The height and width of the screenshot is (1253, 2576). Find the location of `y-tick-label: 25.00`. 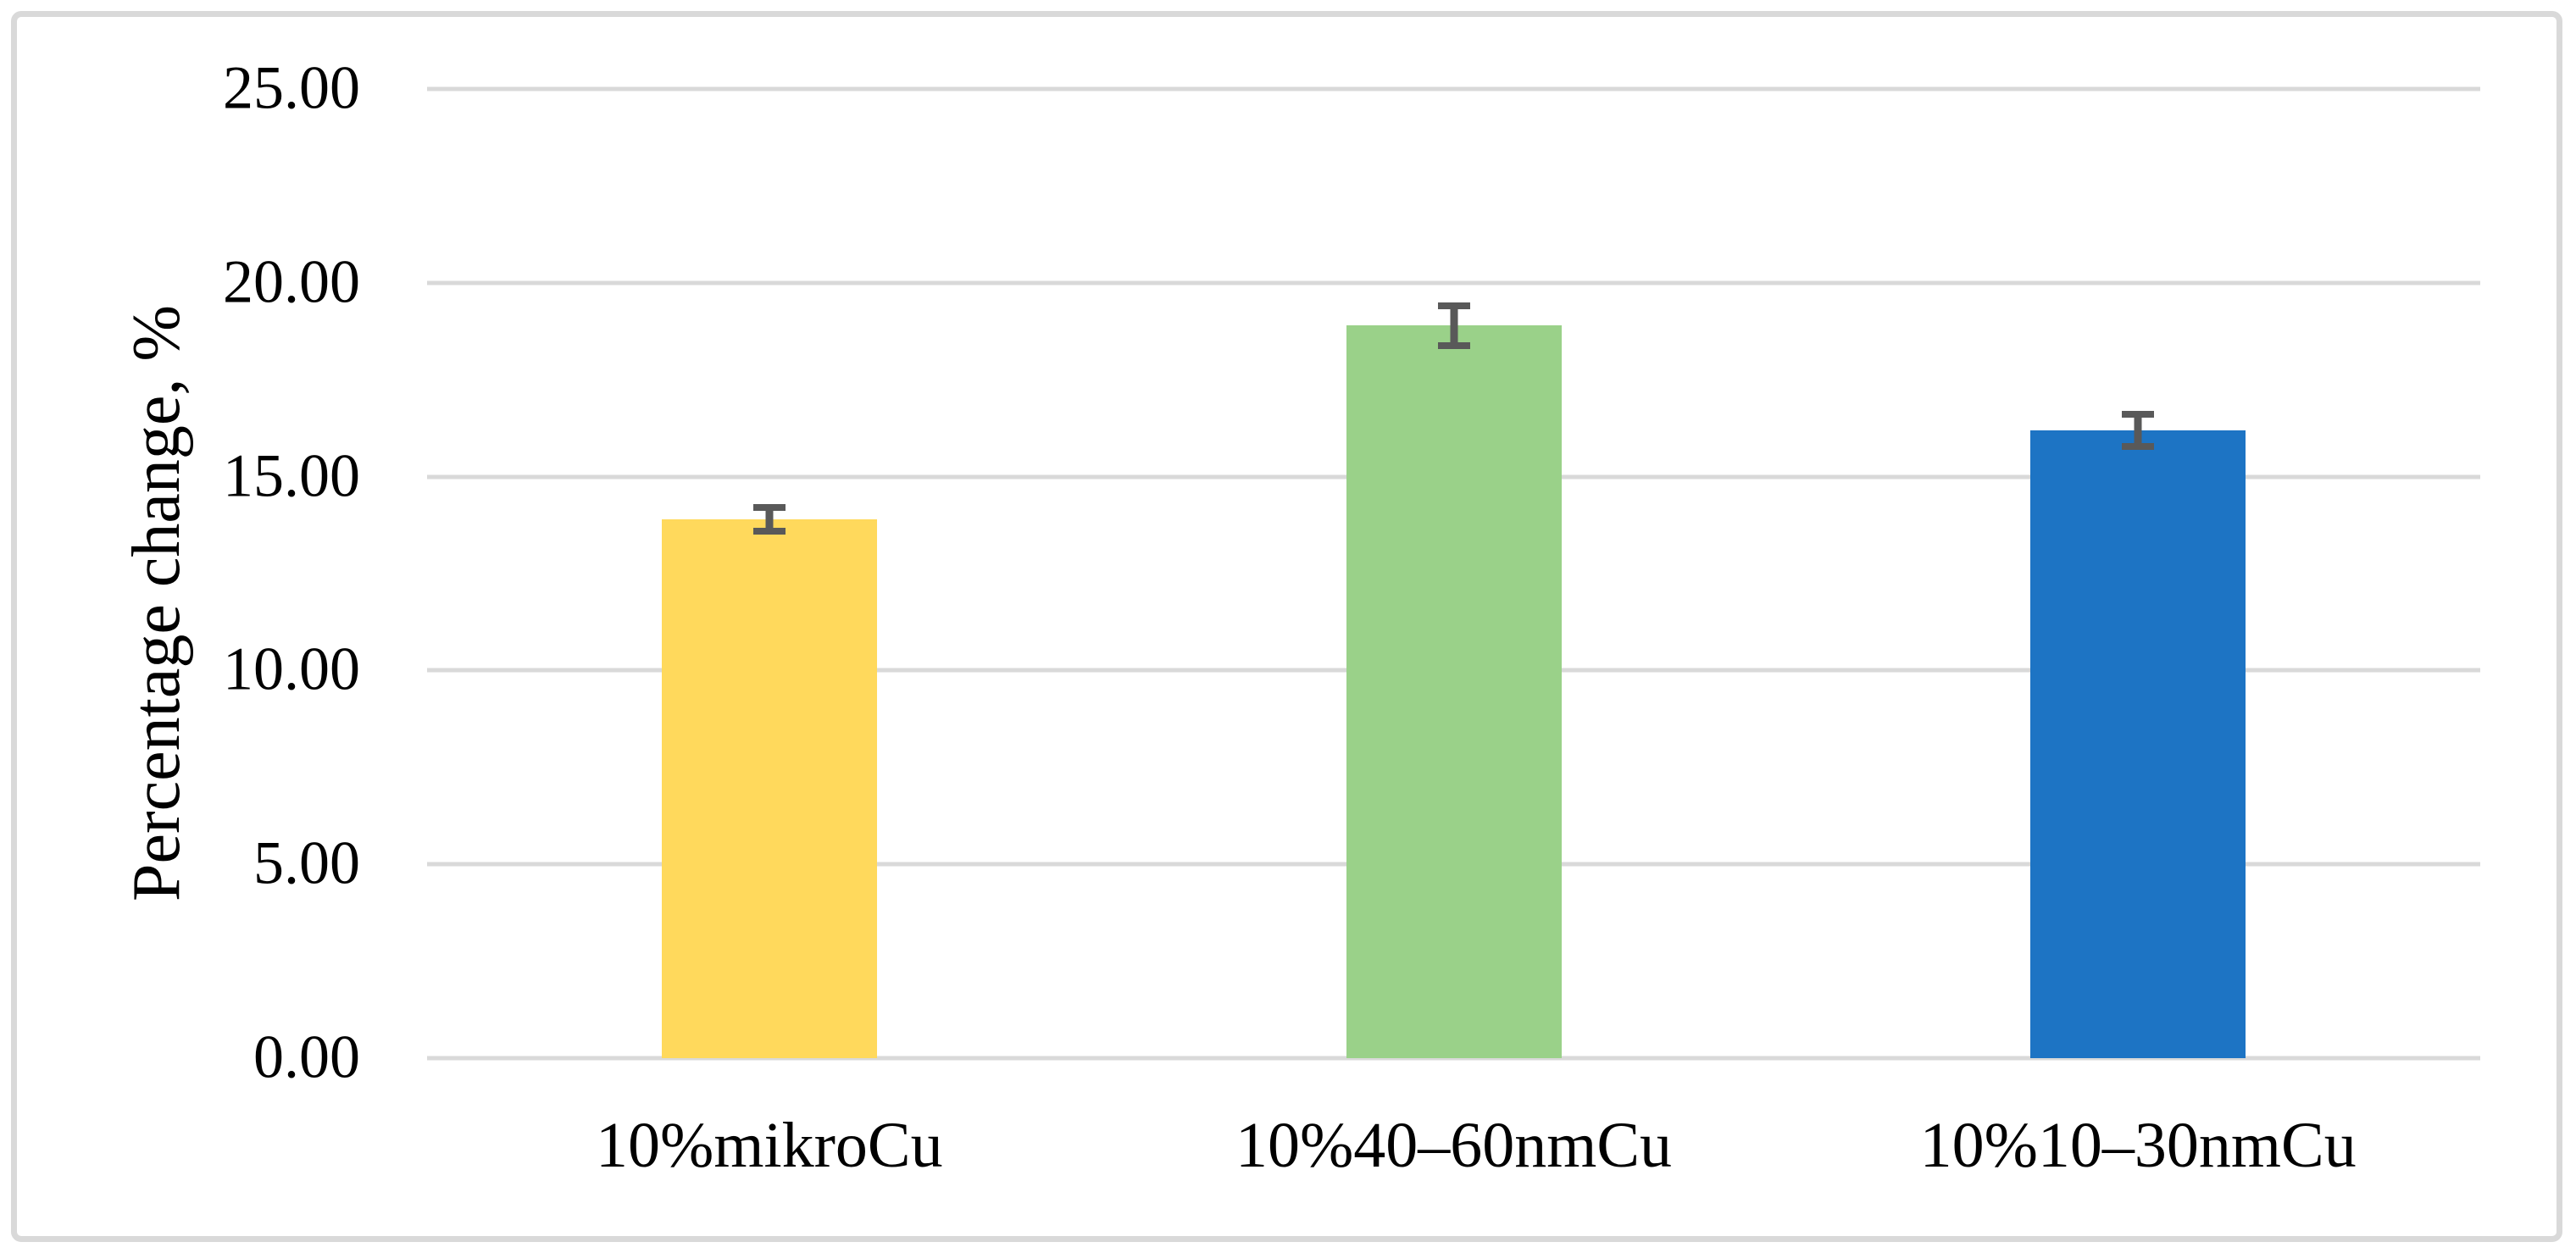

y-tick-label: 25.00 is located at coordinates (291, 87).